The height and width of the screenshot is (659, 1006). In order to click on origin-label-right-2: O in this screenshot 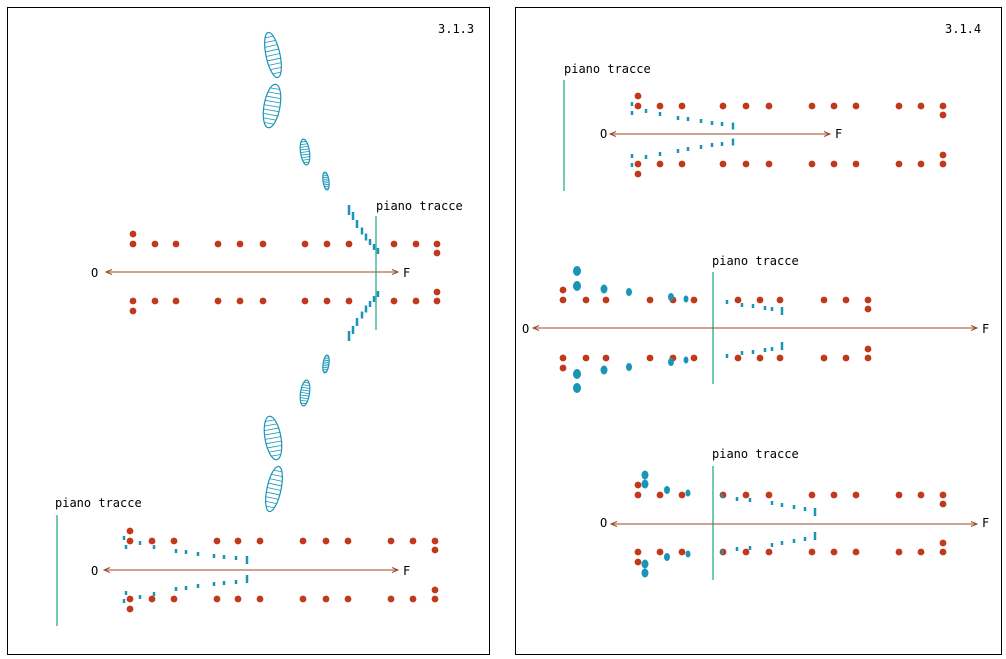, I will do `click(525, 329)`.